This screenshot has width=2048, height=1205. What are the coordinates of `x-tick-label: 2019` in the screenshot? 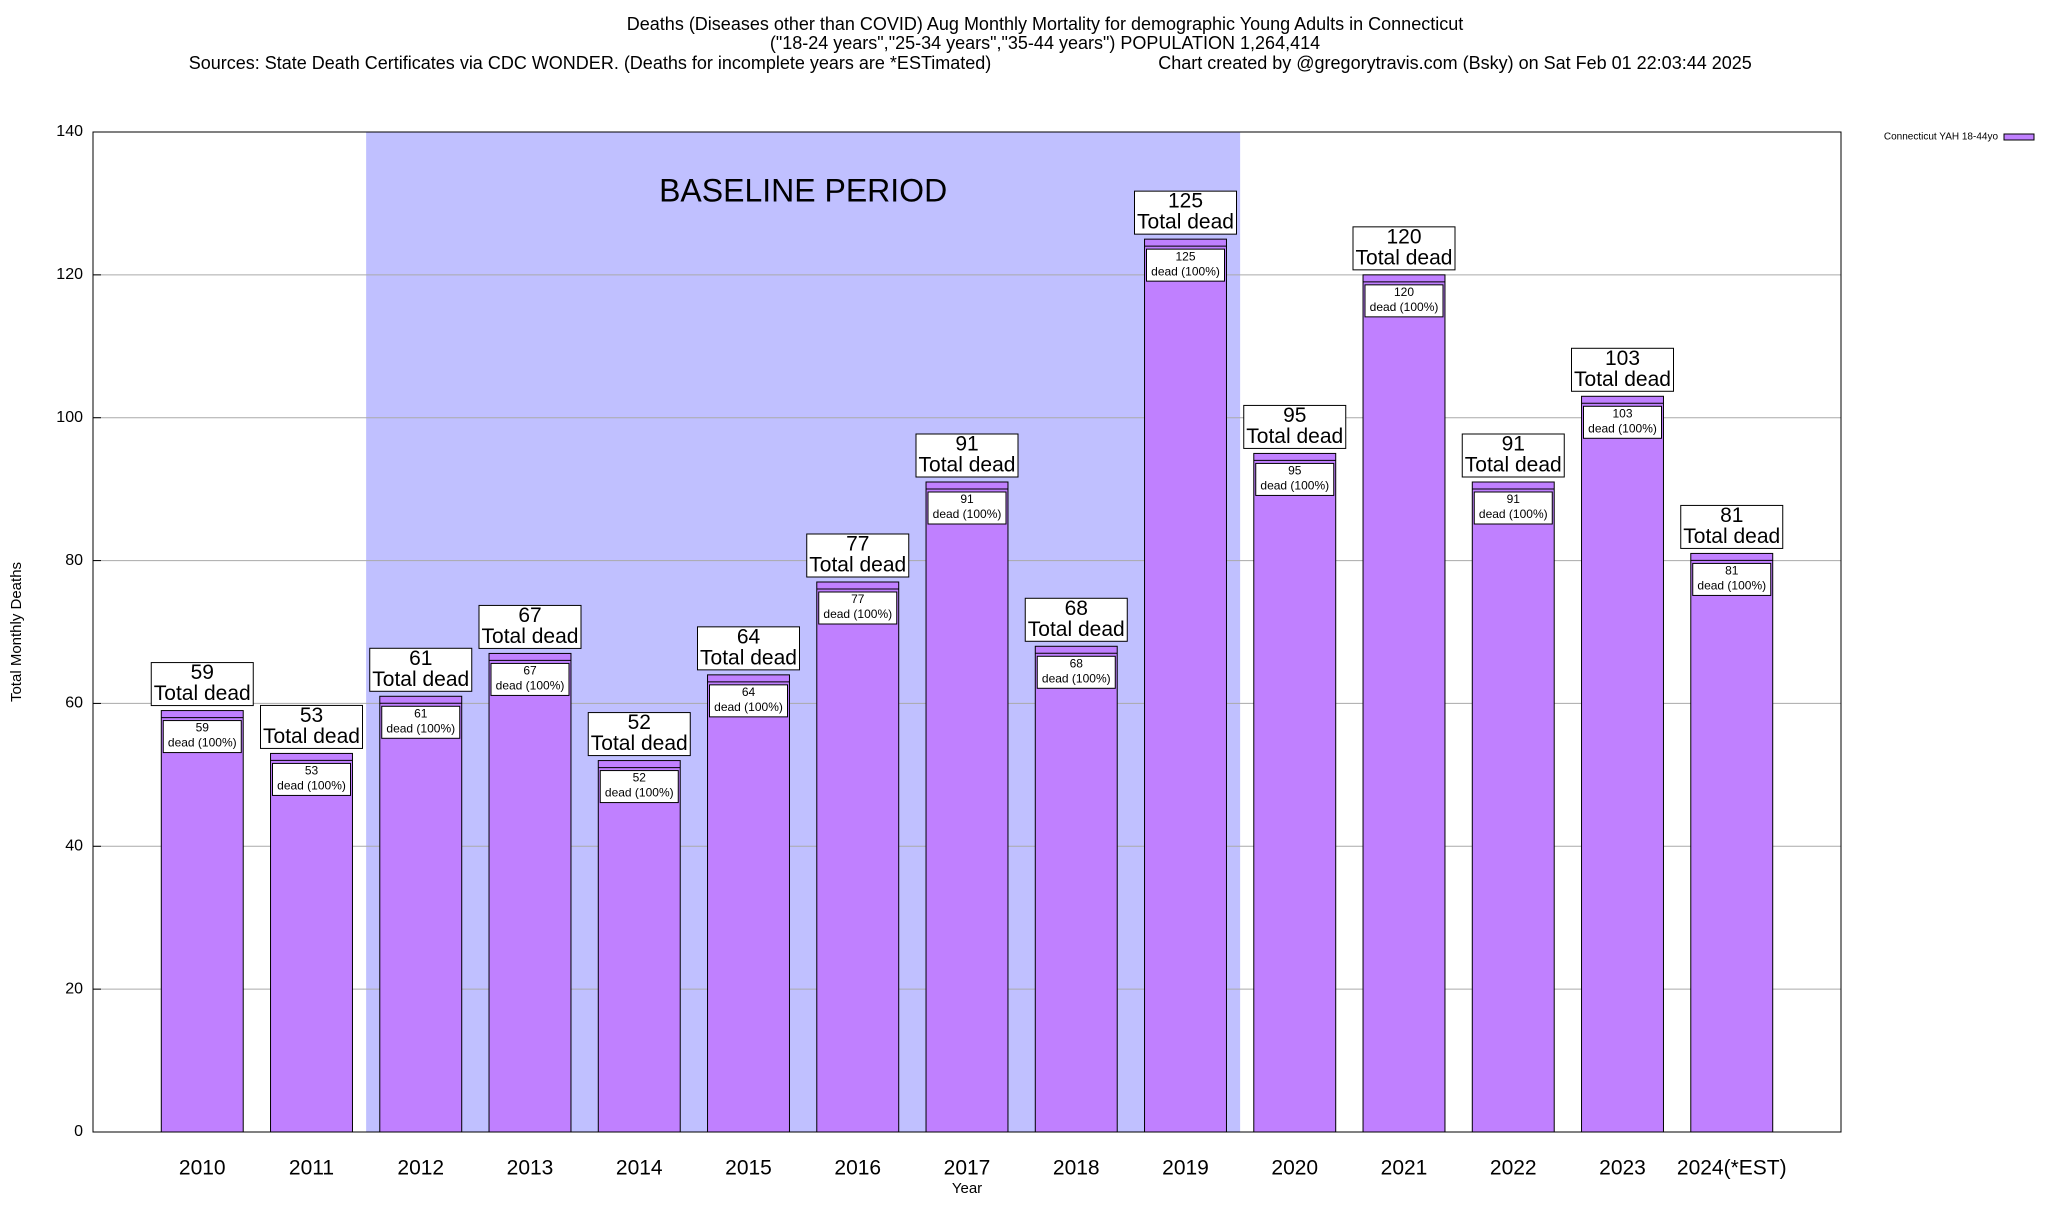 It's located at (1185, 1168).